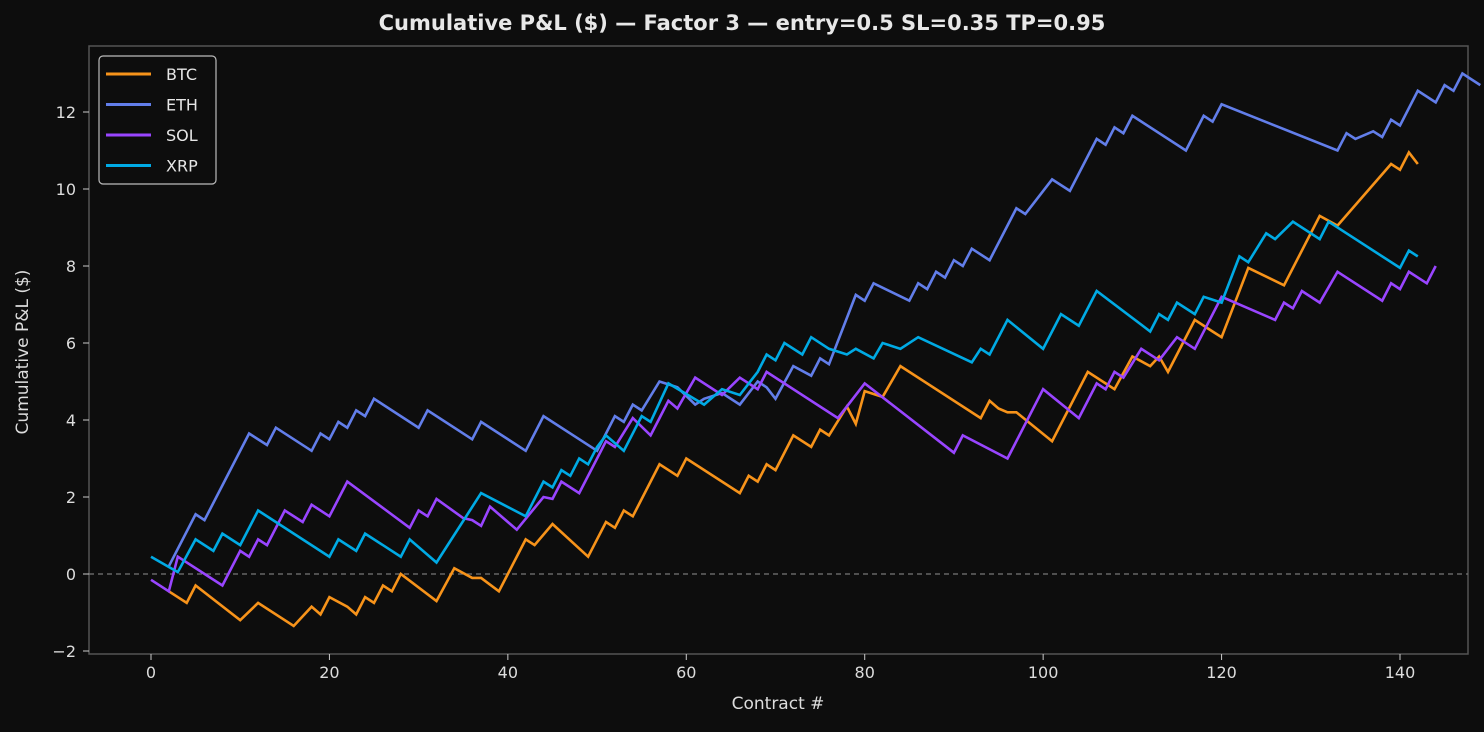 Image resolution: width=1484 pixels, height=732 pixels. What do you see at coordinates (508, 672) in the screenshot?
I see `x-tick-label: 40` at bounding box center [508, 672].